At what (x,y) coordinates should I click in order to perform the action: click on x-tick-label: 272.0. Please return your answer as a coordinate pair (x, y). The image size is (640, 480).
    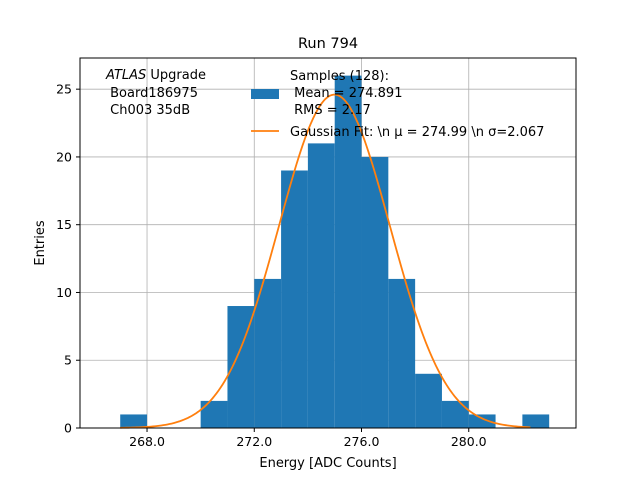
    Looking at the image, I should click on (254, 441).